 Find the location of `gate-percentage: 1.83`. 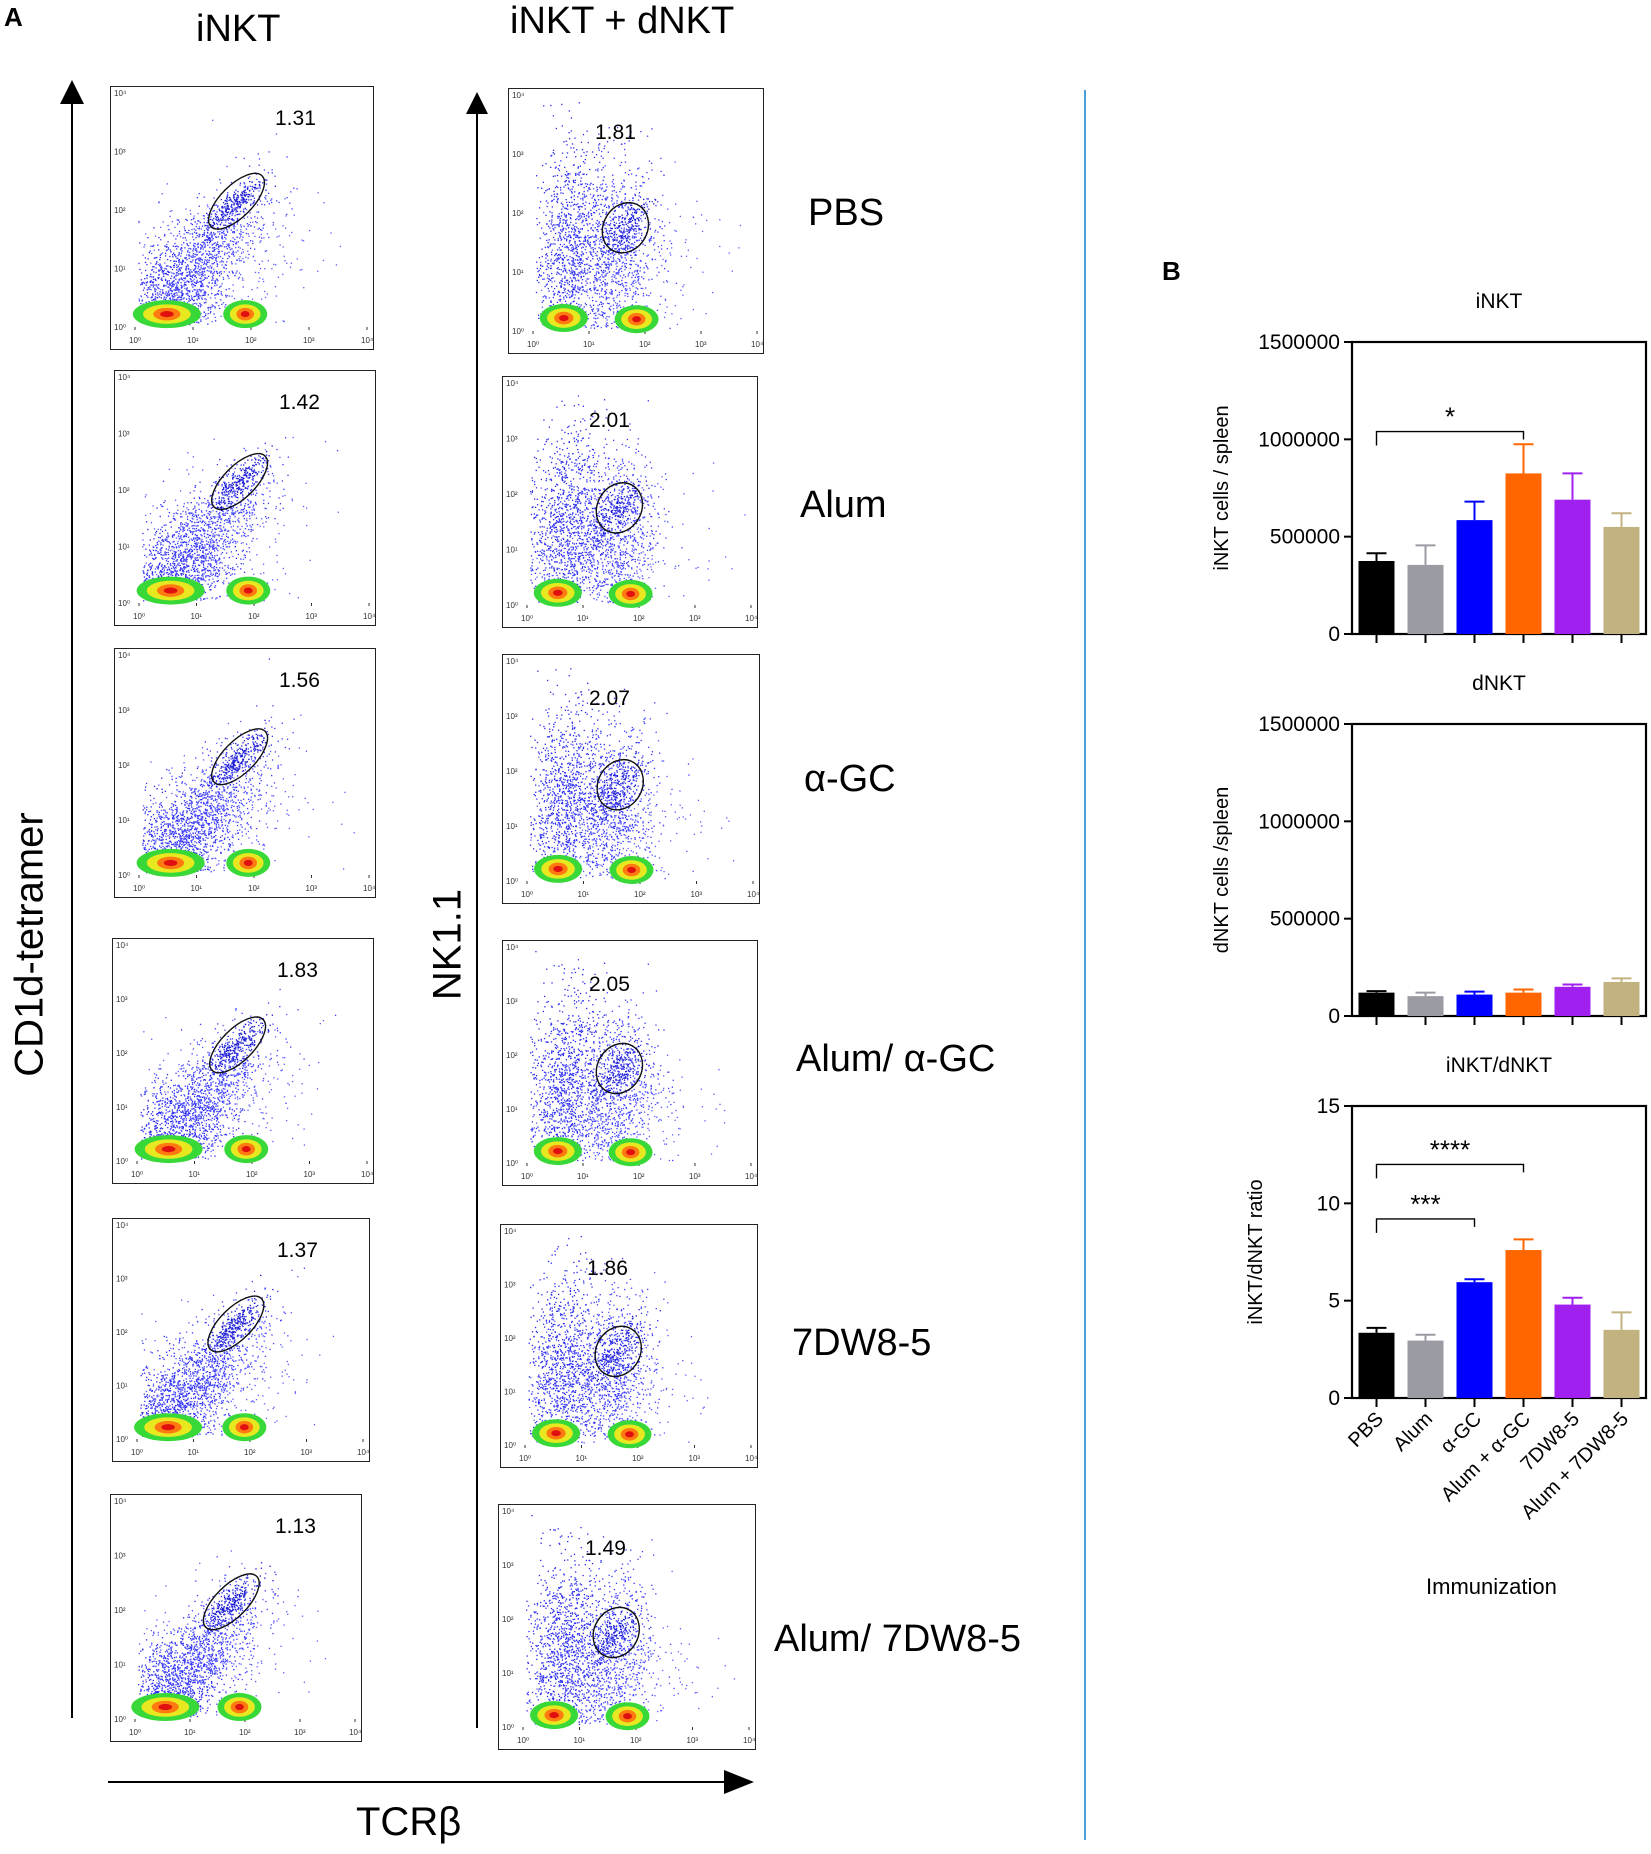

gate-percentage: 1.83 is located at coordinates (297, 971).